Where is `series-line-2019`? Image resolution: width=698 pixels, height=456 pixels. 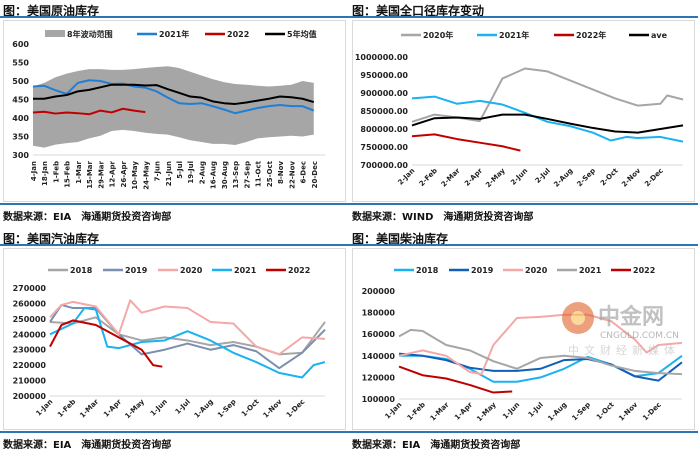
series-line-2019 is located at coordinates (540, 367).